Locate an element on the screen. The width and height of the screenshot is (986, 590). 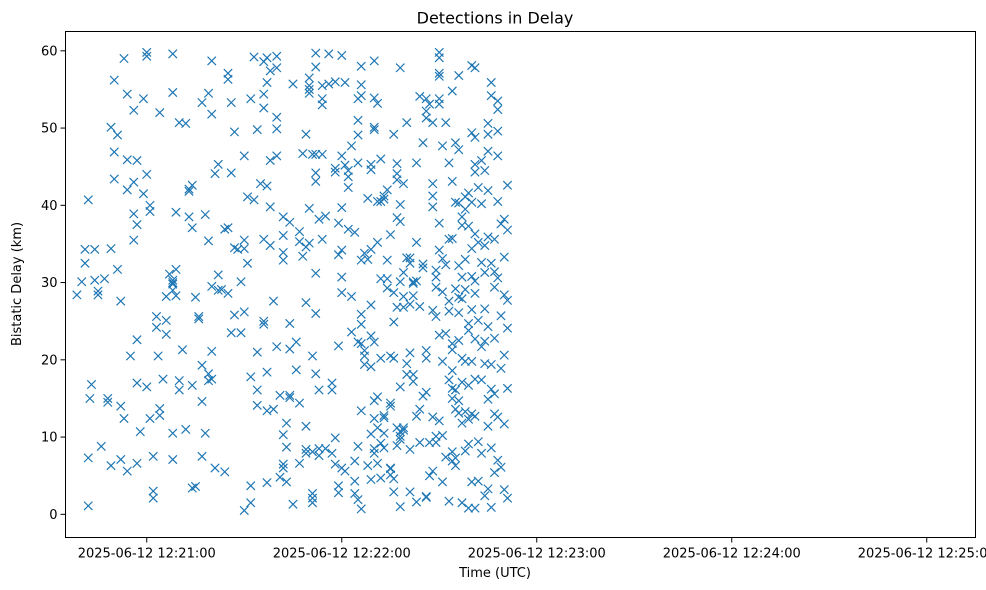
y-tick-label: 60 is located at coordinates (49, 51).